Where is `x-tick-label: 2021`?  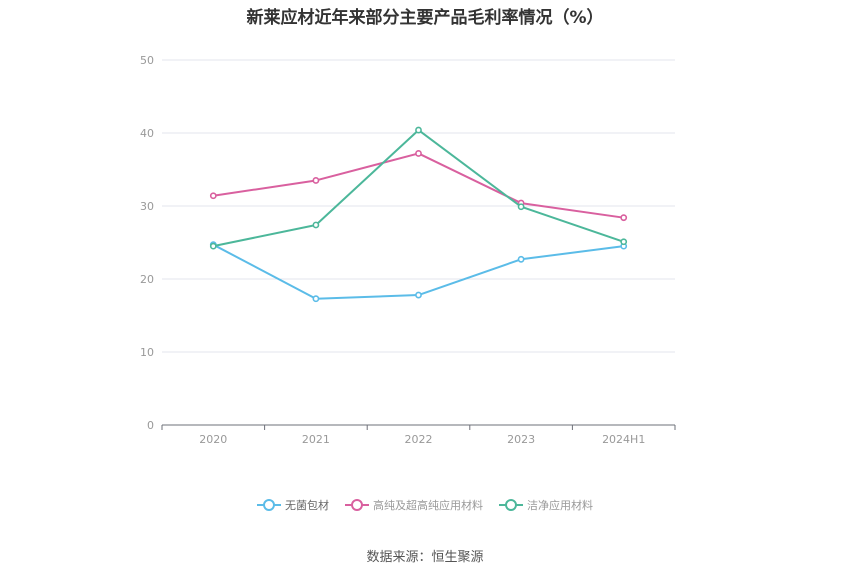
x-tick-label: 2021 is located at coordinates (316, 439).